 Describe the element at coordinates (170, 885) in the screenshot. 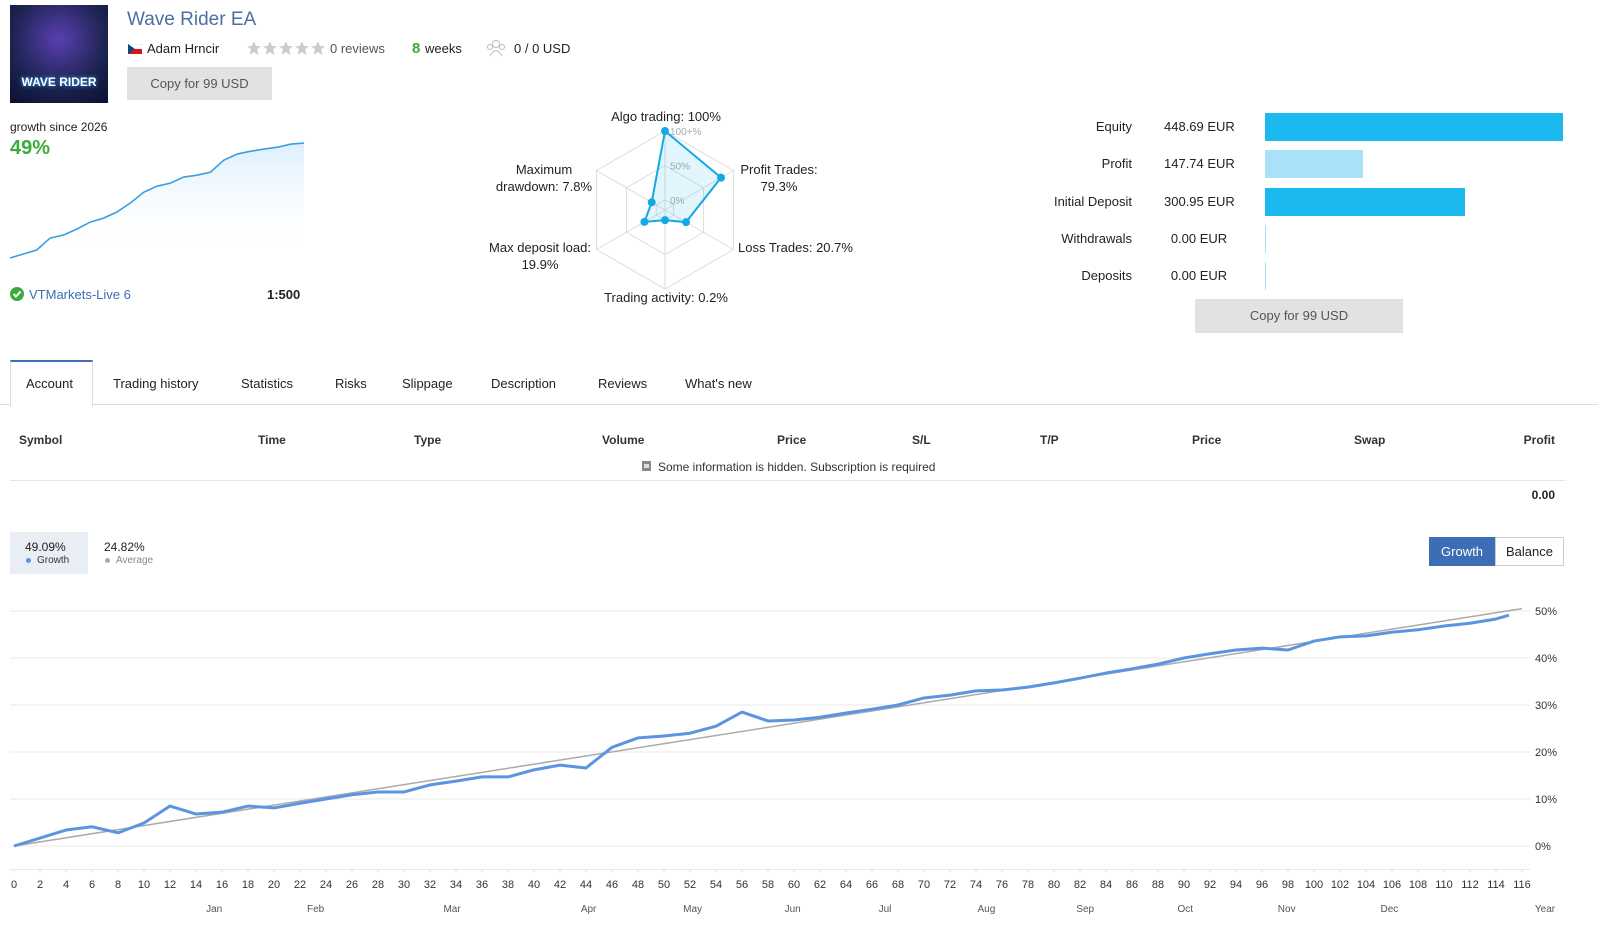

I see `x-tick-label: 12` at that location.